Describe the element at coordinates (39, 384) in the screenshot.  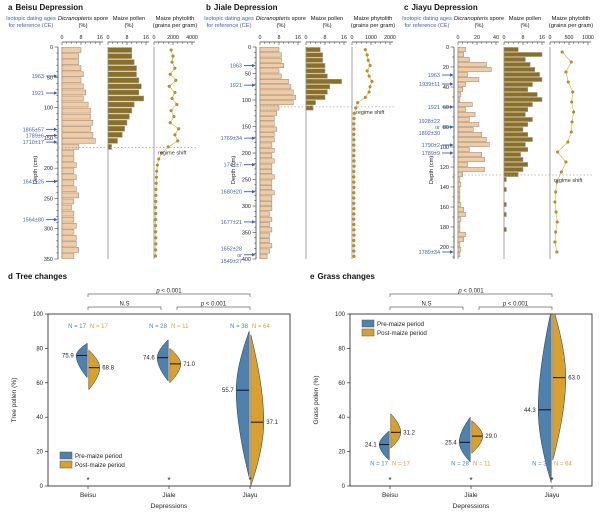
I see `y-tick-label: 60` at that location.